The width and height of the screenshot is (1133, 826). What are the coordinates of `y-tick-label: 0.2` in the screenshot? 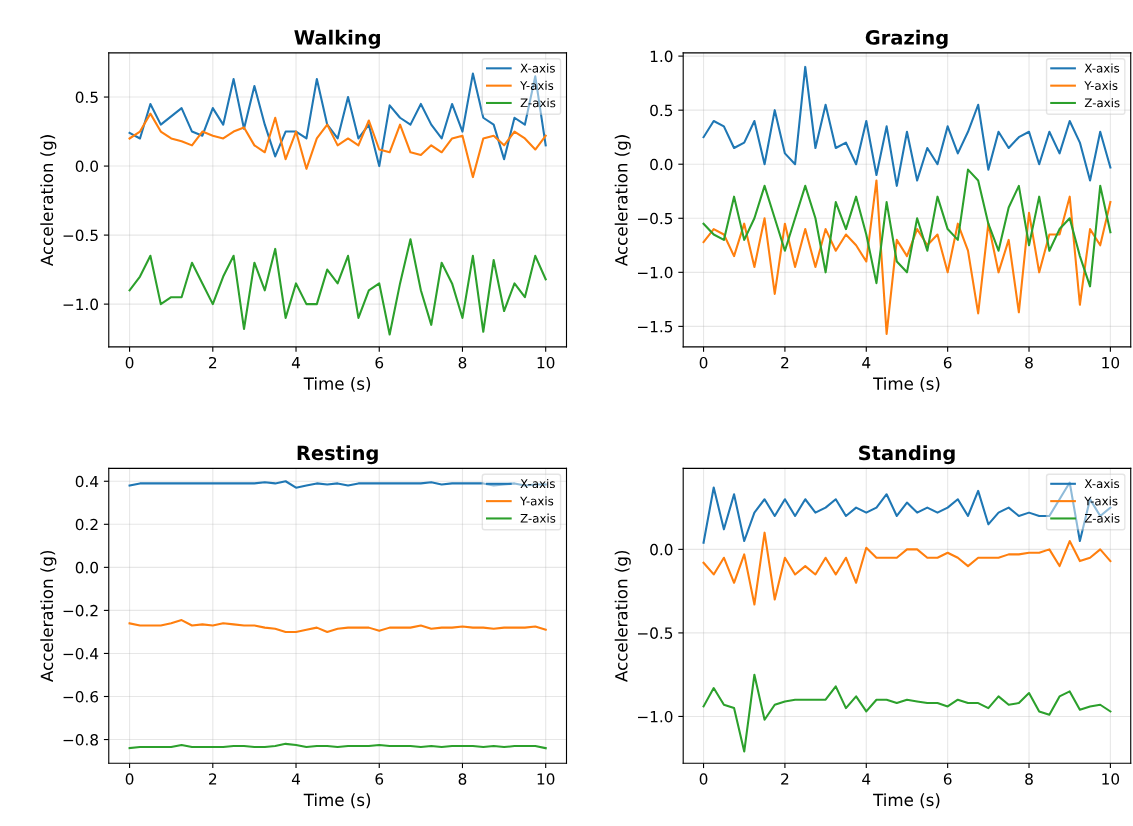 It's located at (86, 524).